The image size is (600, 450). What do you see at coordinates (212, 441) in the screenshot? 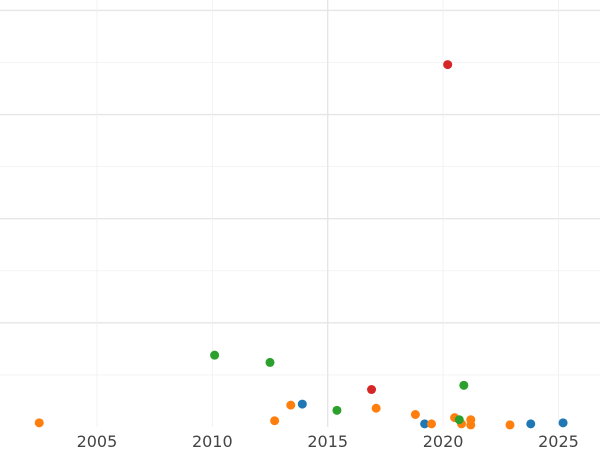
I see `x-tick-label-1: 2010` at bounding box center [212, 441].